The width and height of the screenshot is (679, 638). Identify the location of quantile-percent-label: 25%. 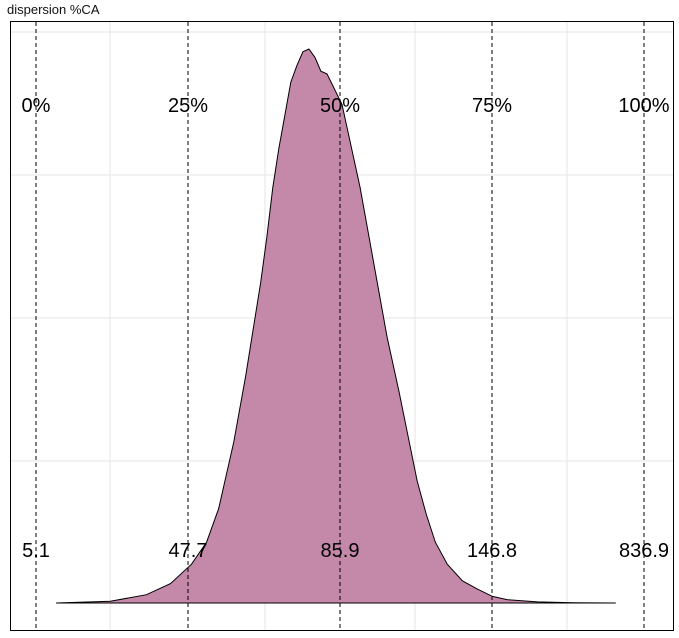
(188, 106).